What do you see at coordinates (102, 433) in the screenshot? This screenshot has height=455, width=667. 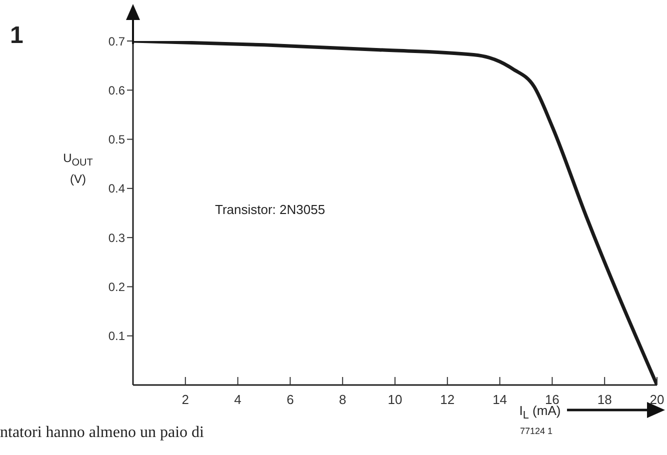 I see `text: ntatori hanno almeno un paio di` at bounding box center [102, 433].